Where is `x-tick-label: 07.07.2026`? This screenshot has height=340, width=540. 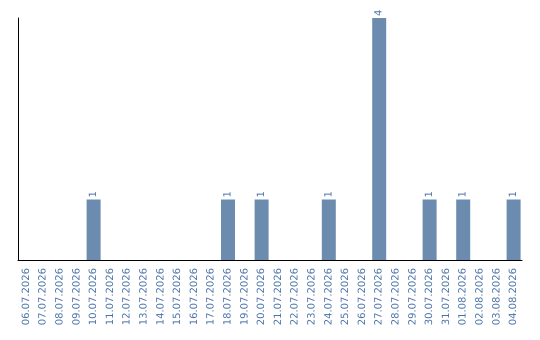
x-tick-label: 07.07.2026 is located at coordinates (43, 297).